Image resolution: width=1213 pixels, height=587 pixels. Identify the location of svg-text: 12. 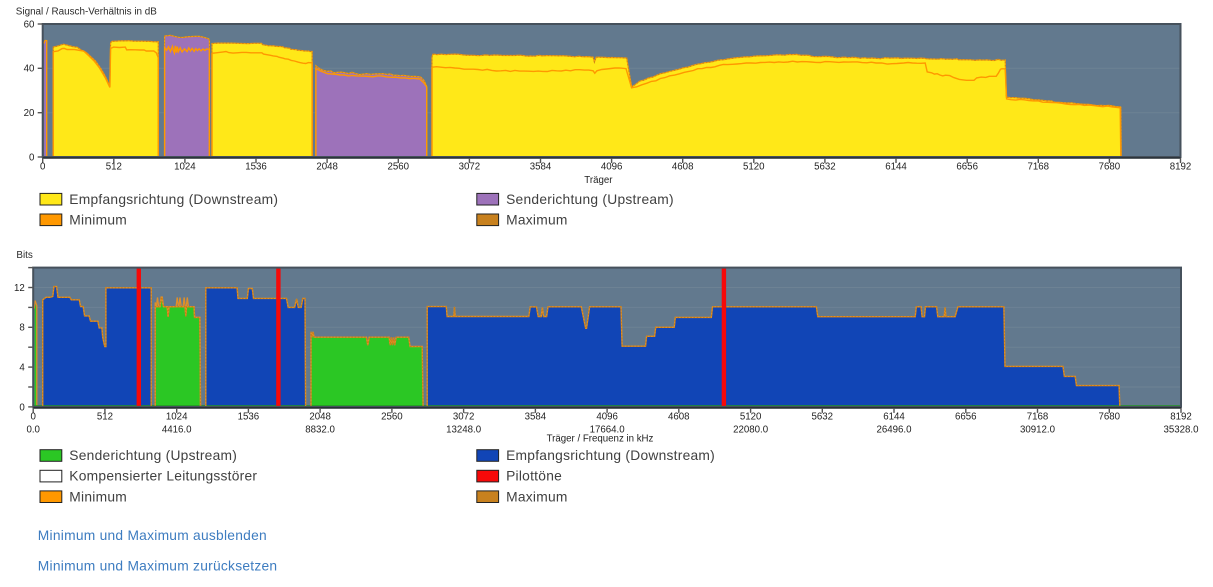
(19, 288).